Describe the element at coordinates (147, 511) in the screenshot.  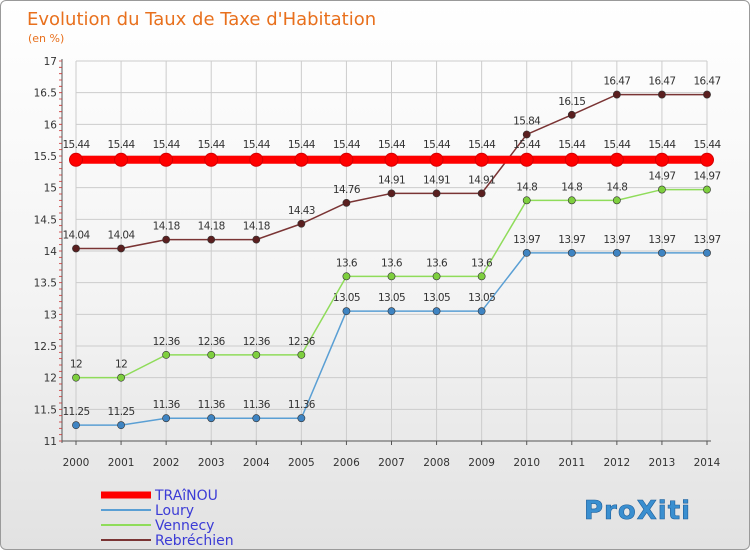
I see `legend-item: Loury` at that location.